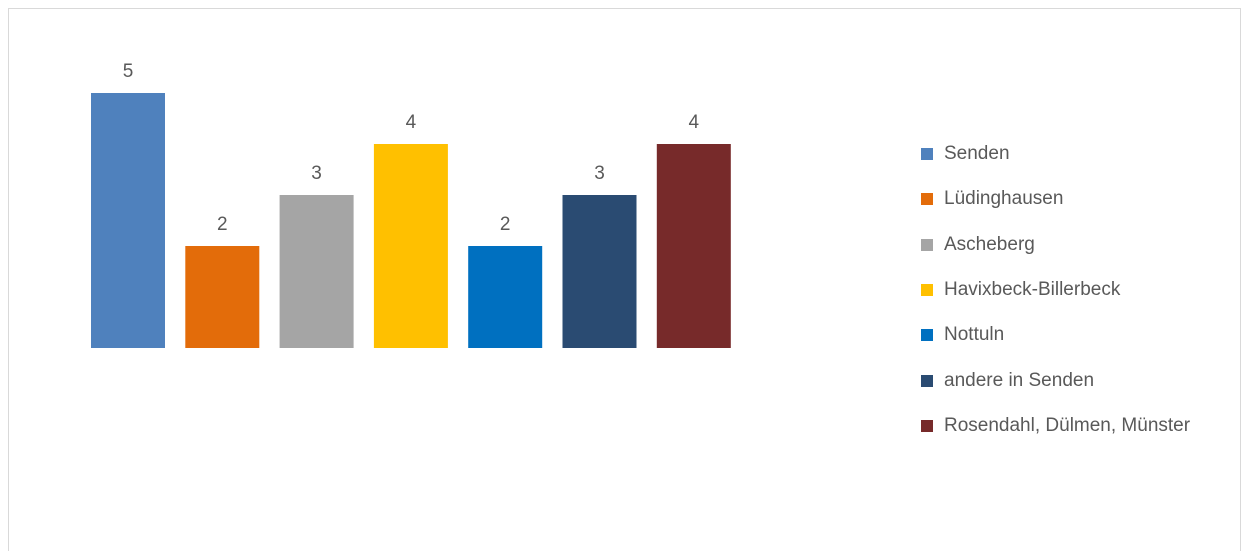 Image resolution: width=1245 pixels, height=552 pixels. What do you see at coordinates (694, 122) in the screenshot?
I see `data-label-6: 4` at bounding box center [694, 122].